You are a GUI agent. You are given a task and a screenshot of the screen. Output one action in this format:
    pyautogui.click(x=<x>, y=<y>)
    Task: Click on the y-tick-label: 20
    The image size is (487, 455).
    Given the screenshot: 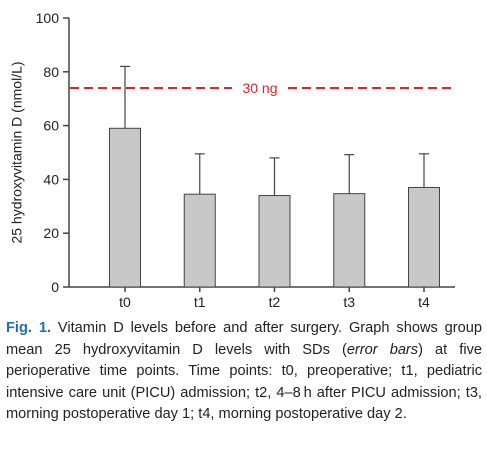 What is the action you would take?
    pyautogui.click(x=51, y=233)
    